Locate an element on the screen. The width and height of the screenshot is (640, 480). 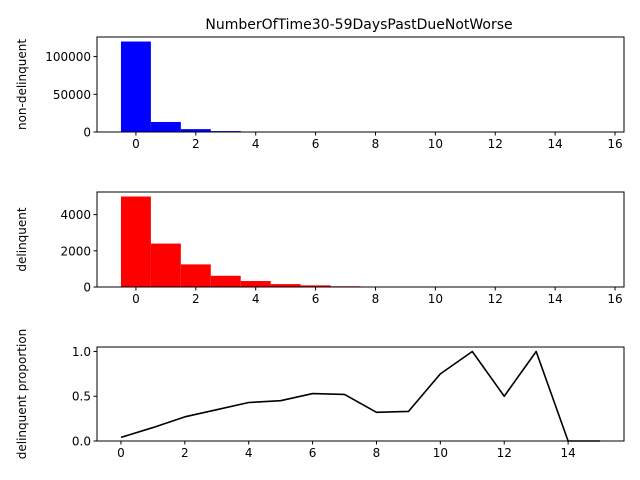
proportion-line is located at coordinates (360, 396).